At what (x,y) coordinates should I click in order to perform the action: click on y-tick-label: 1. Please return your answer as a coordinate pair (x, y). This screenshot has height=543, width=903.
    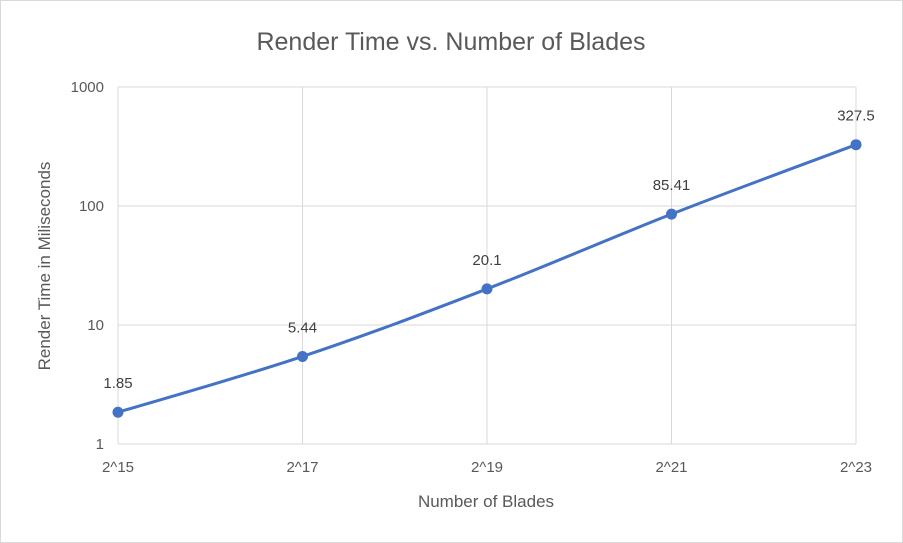
    Looking at the image, I should click on (100, 444).